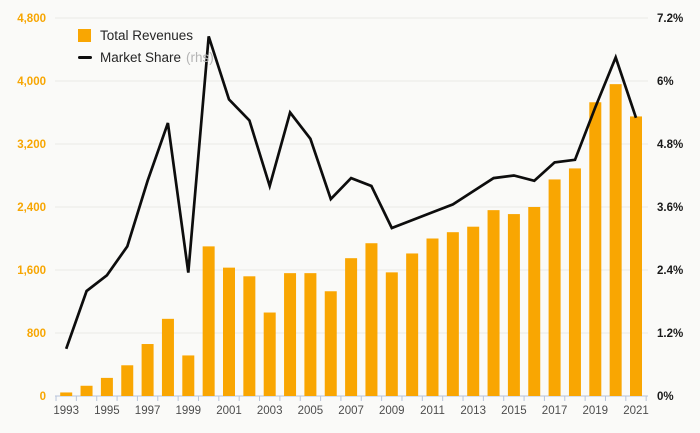 The image size is (700, 433). What do you see at coordinates (146, 46) in the screenshot?
I see `chart-legend: Total Revenues Market Share (rhs)` at bounding box center [146, 46].